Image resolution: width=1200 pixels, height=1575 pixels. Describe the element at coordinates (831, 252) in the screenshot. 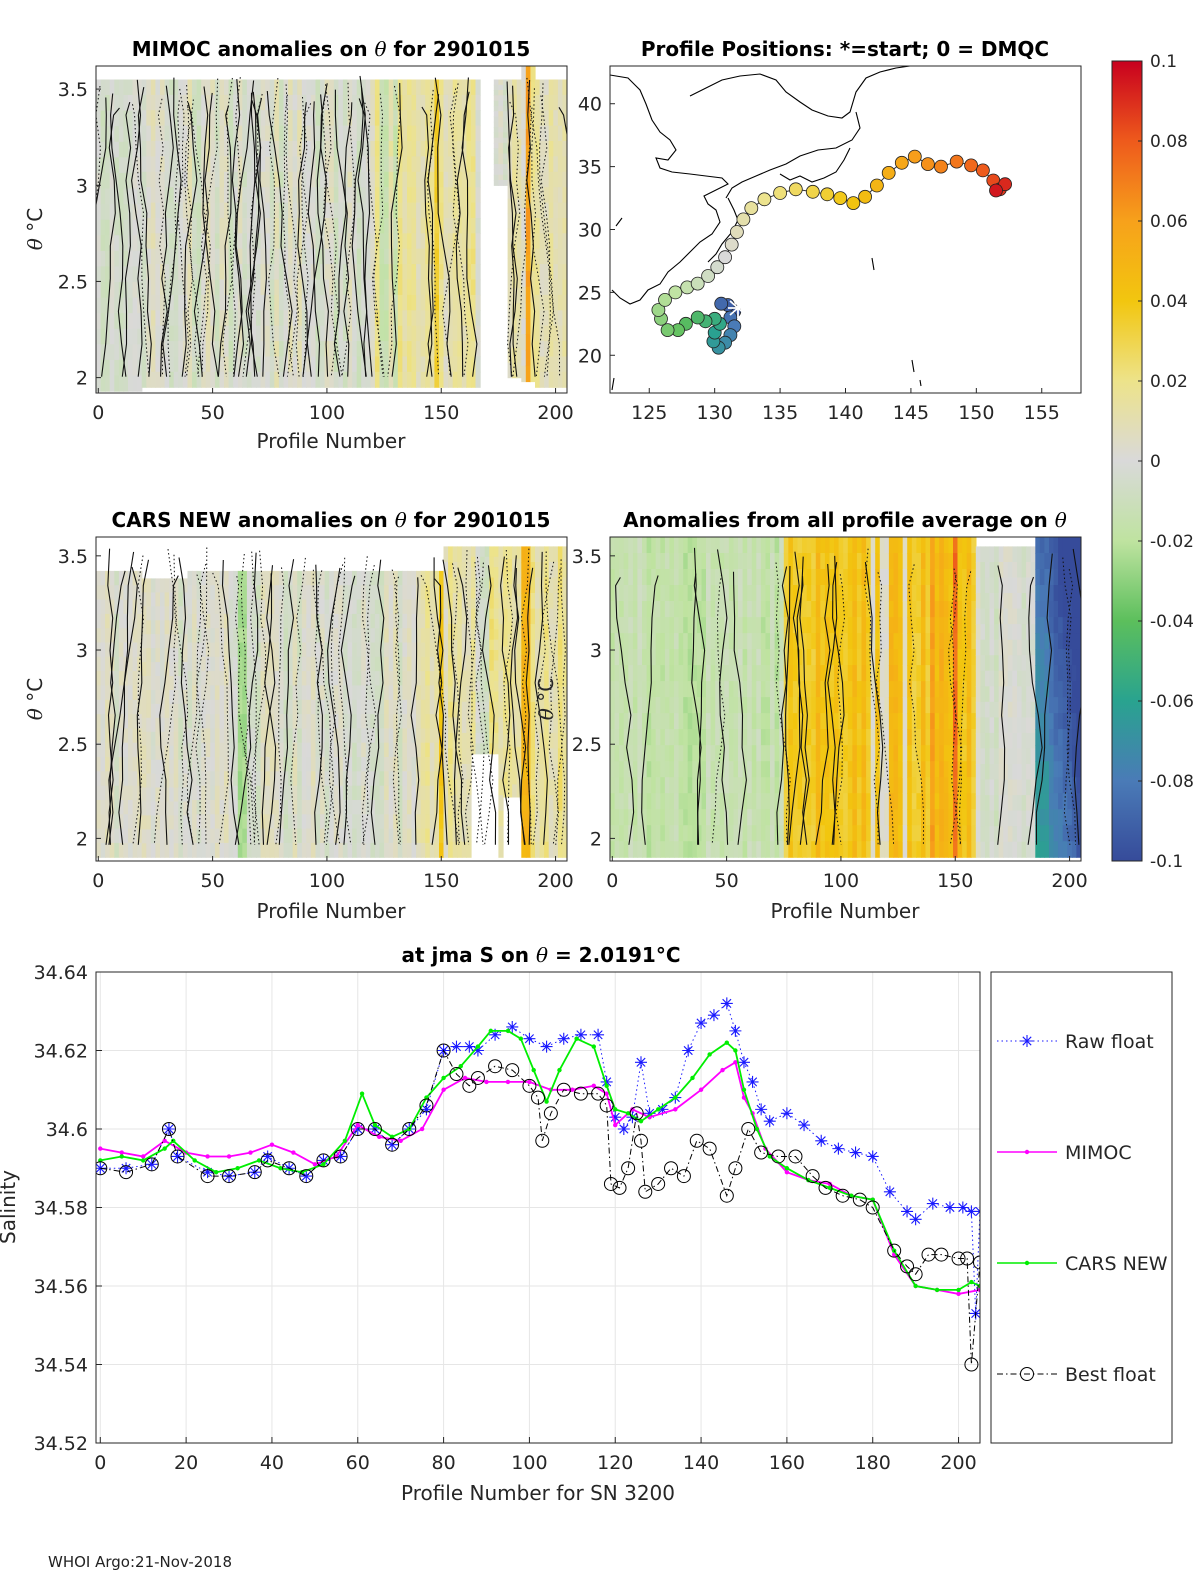

I see `float-track` at that location.